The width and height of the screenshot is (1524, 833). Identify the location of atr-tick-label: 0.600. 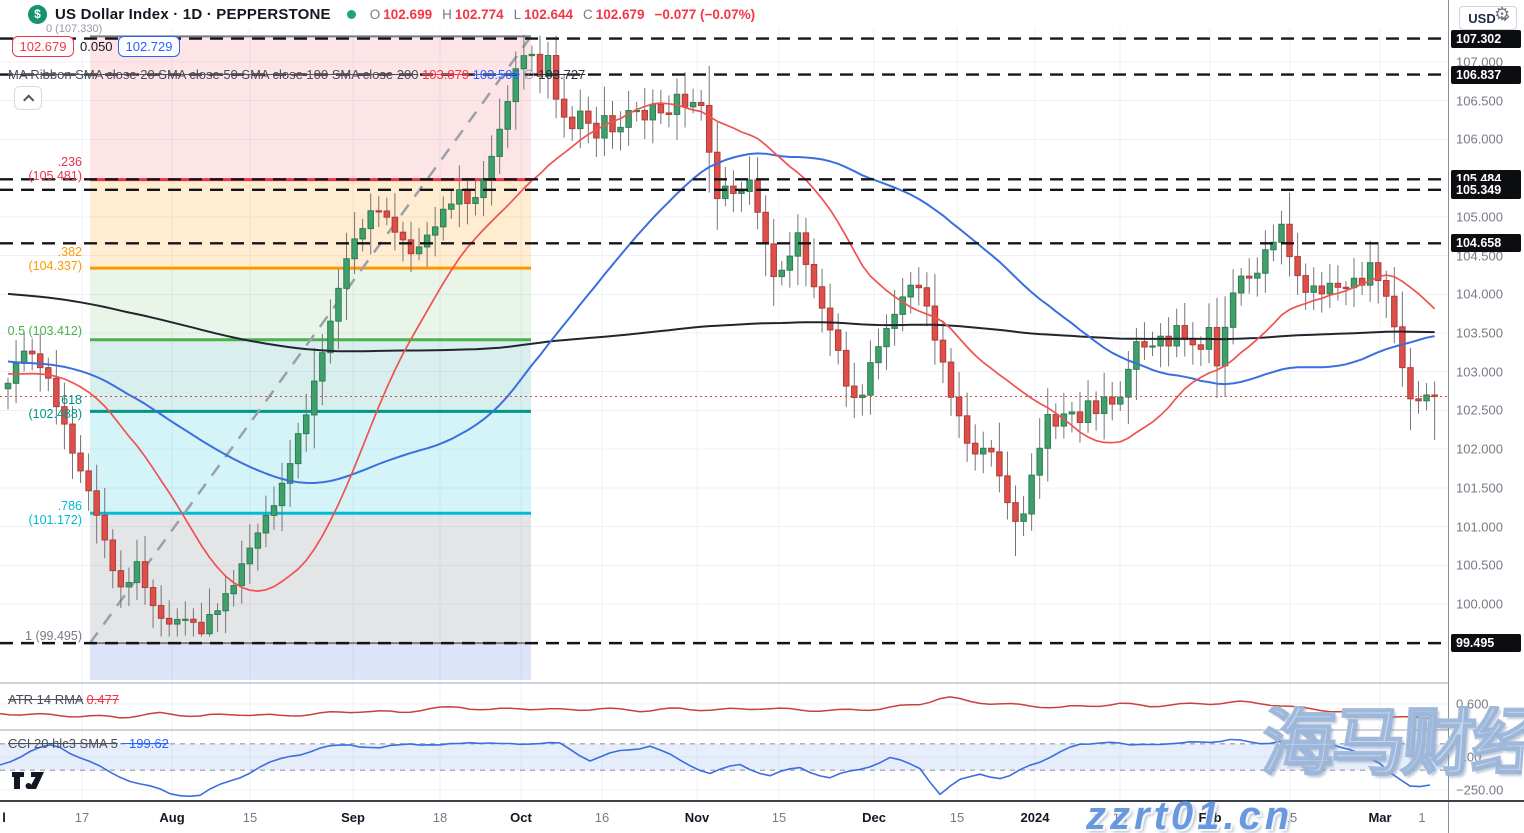
(1472, 704).